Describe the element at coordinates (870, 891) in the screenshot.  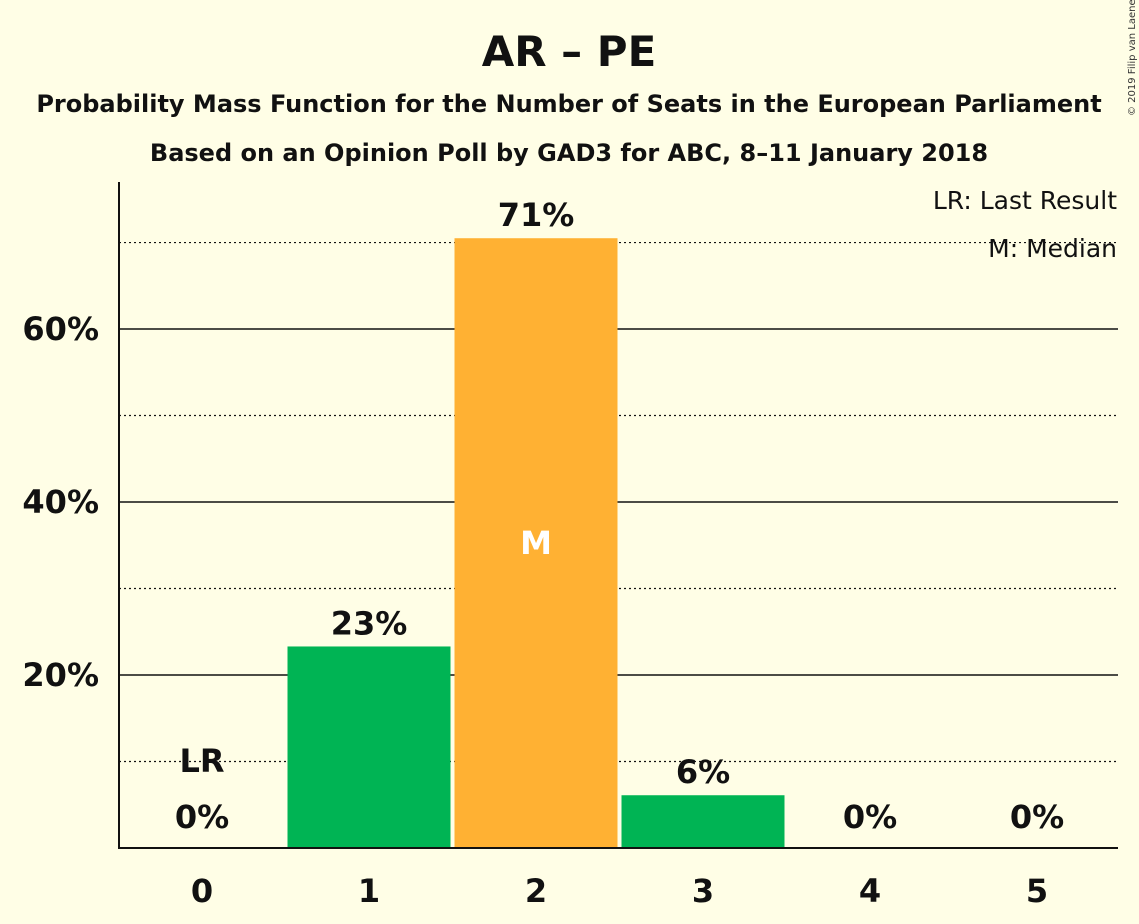
I see `x-tick-label: 4` at that location.